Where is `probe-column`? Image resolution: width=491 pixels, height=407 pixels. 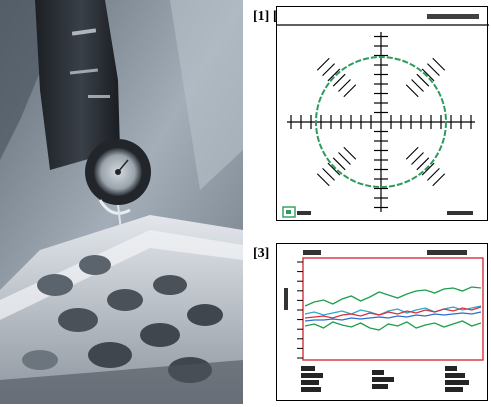 probe-column is located at coordinates (77, 85).